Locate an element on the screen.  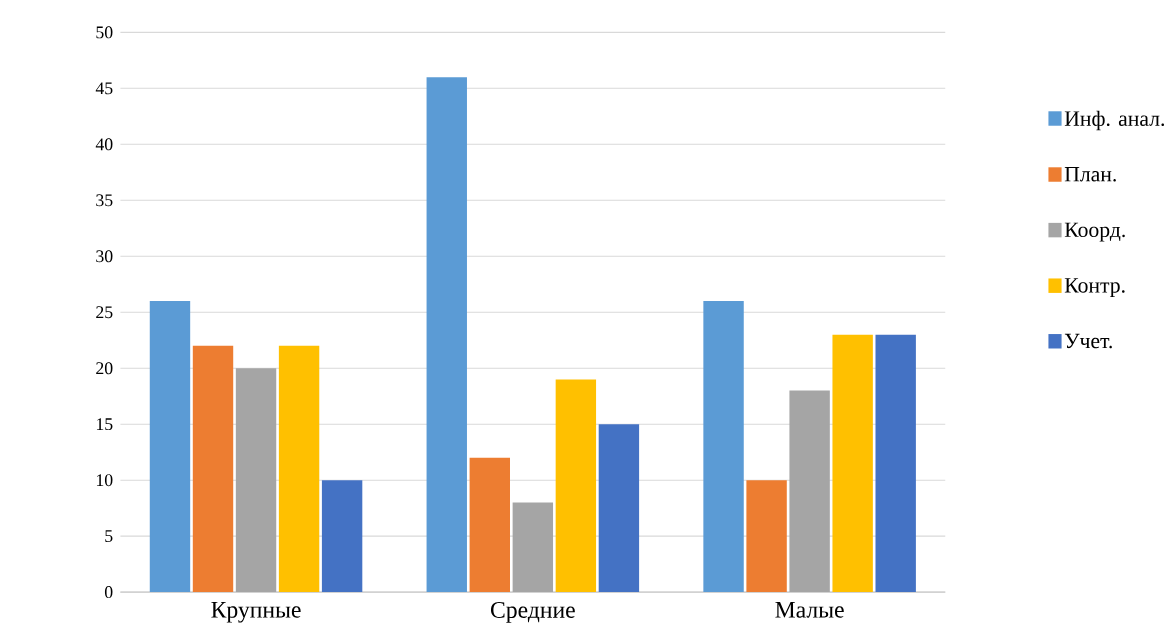
x-tick-label: Малые is located at coordinates (809, 610).